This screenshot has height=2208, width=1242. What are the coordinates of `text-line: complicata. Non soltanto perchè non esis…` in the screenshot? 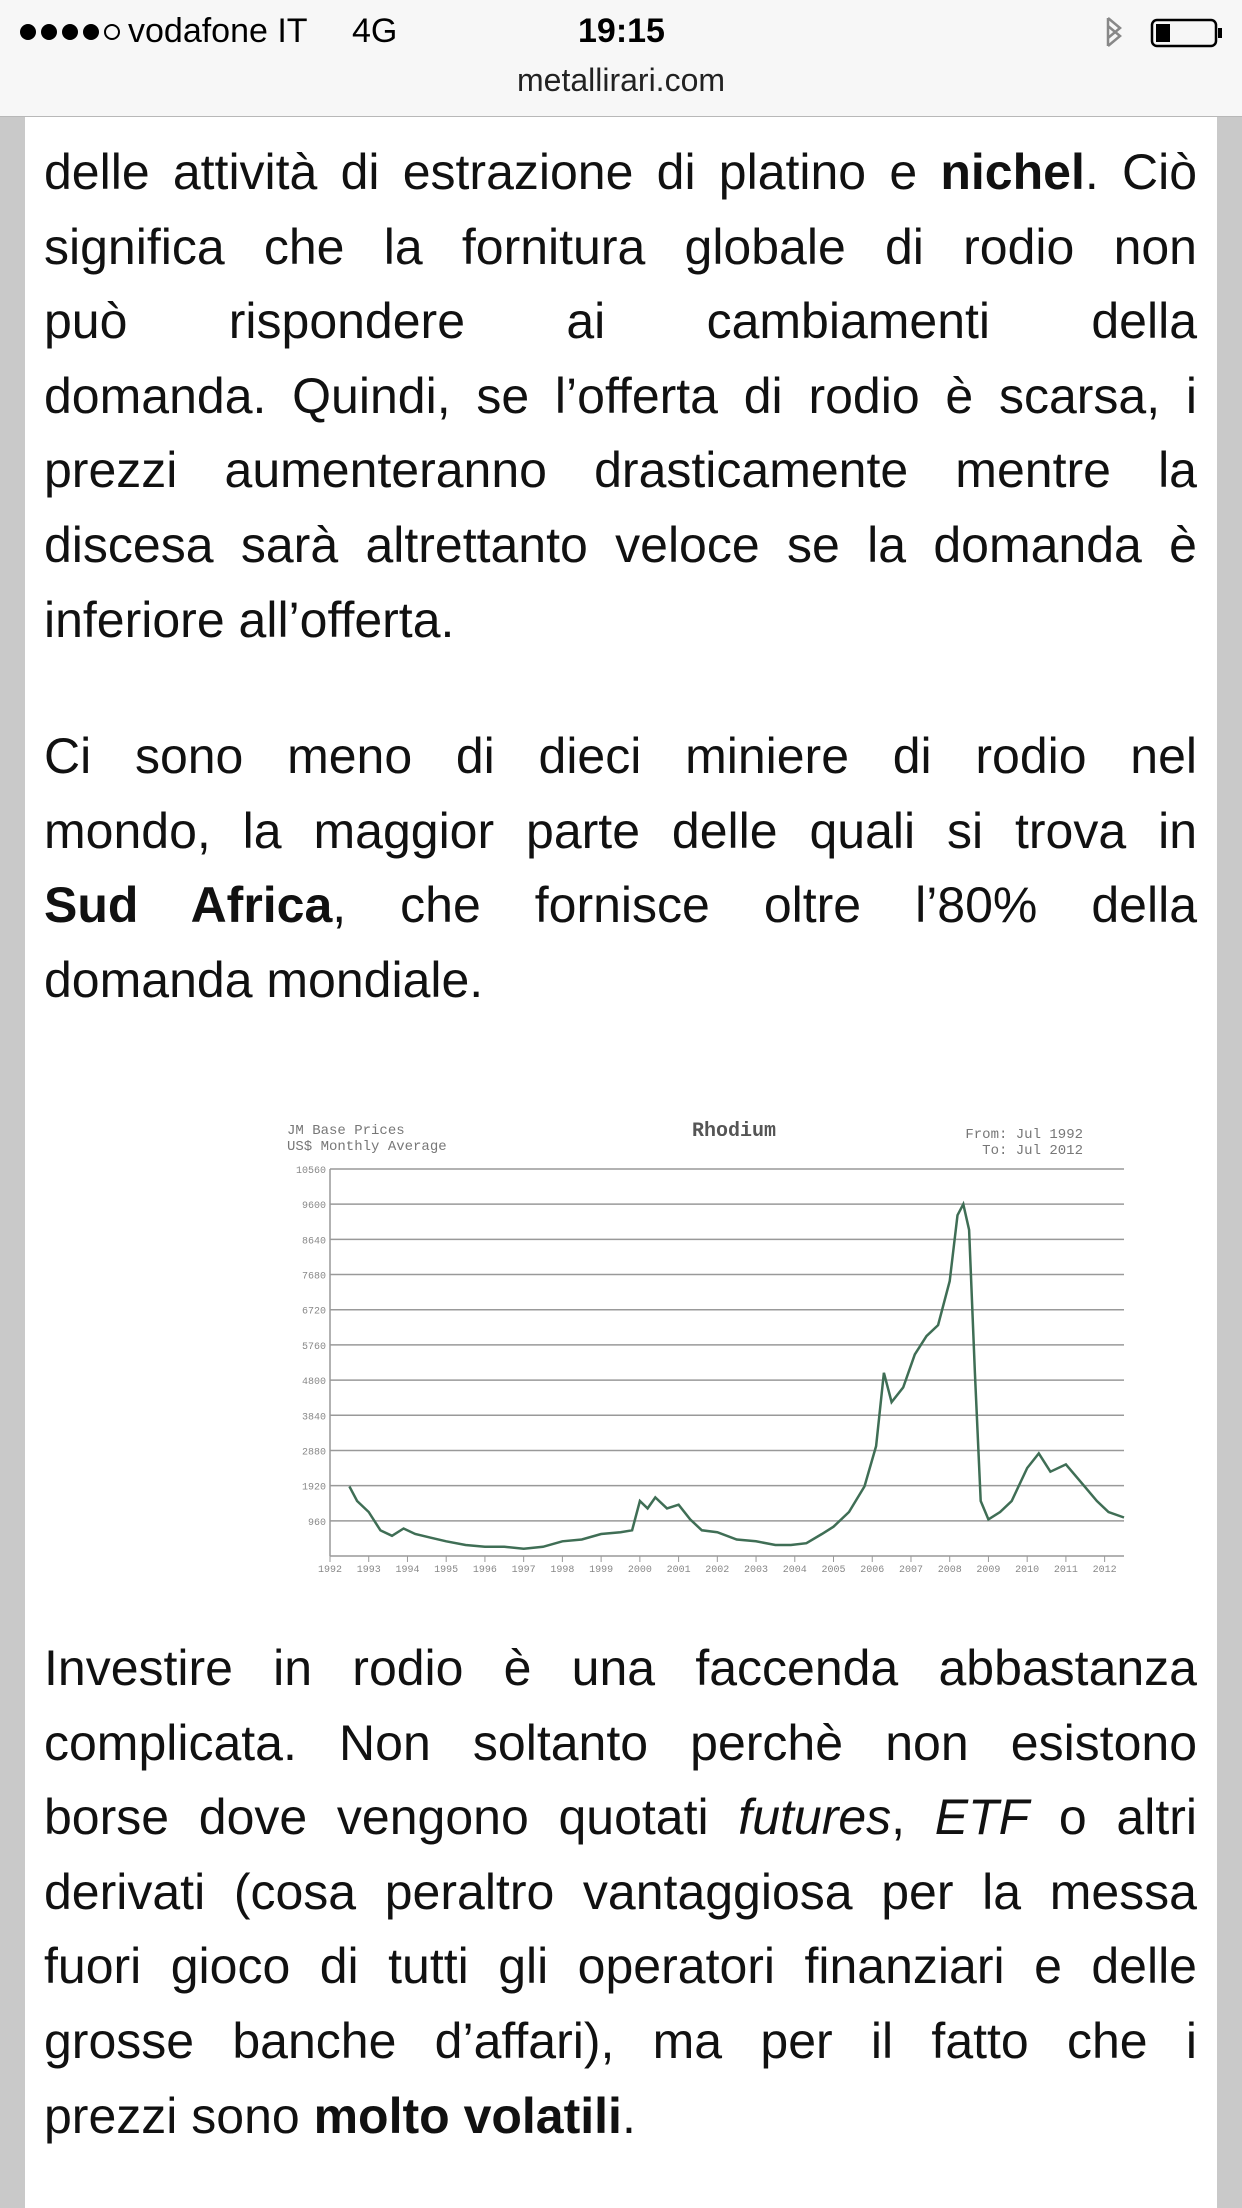 It's located at (620, 1743).